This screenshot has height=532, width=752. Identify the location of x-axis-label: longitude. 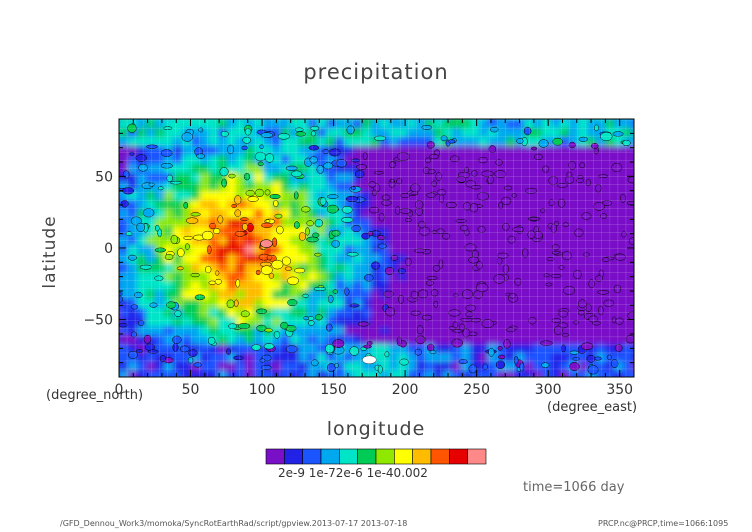
(376, 429).